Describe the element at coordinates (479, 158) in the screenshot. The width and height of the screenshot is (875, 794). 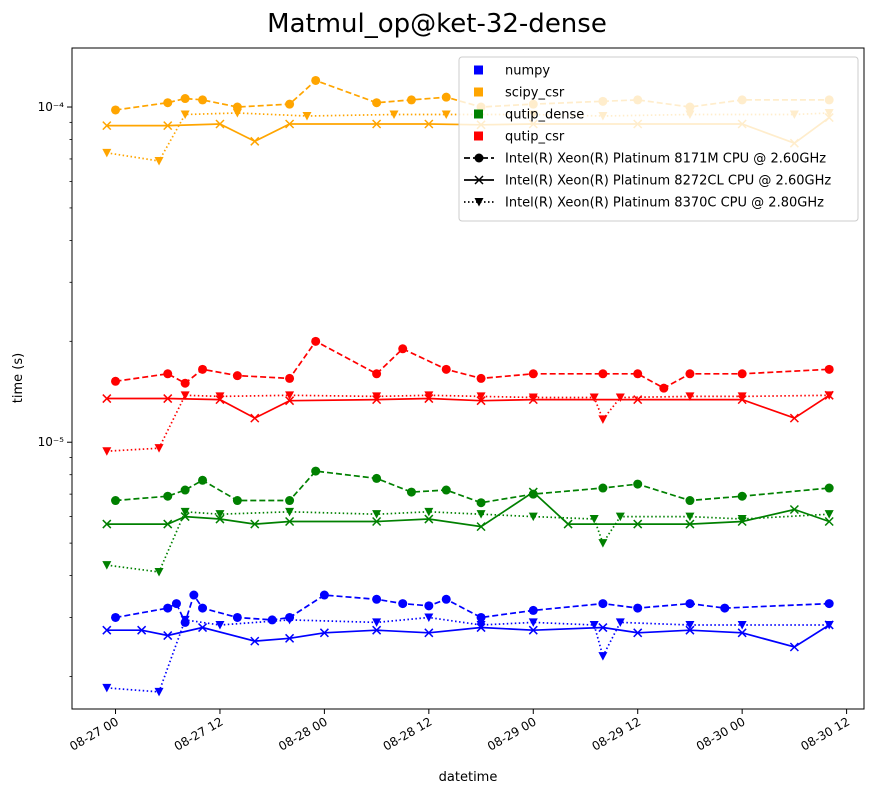
I see `legend-marker-circle` at that location.